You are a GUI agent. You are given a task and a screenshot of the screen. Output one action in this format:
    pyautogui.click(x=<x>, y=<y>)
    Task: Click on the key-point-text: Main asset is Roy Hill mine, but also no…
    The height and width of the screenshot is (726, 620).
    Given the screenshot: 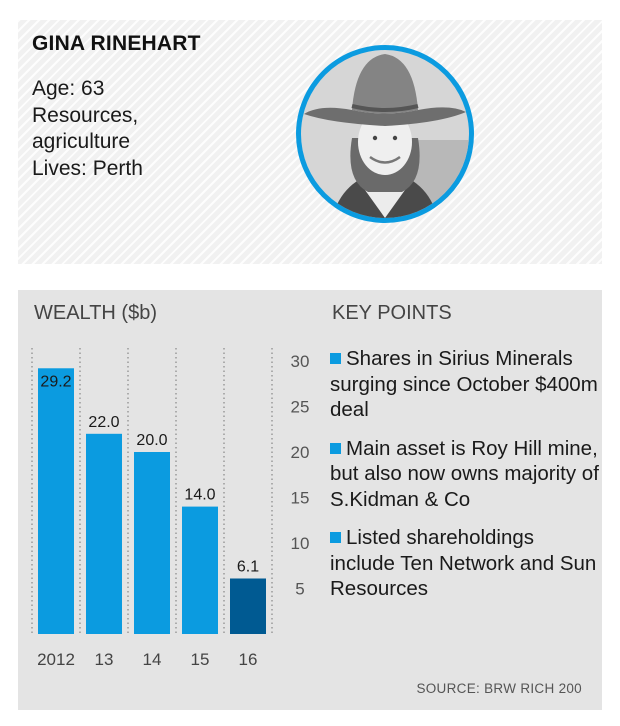 What is the action you would take?
    pyautogui.click(x=464, y=473)
    